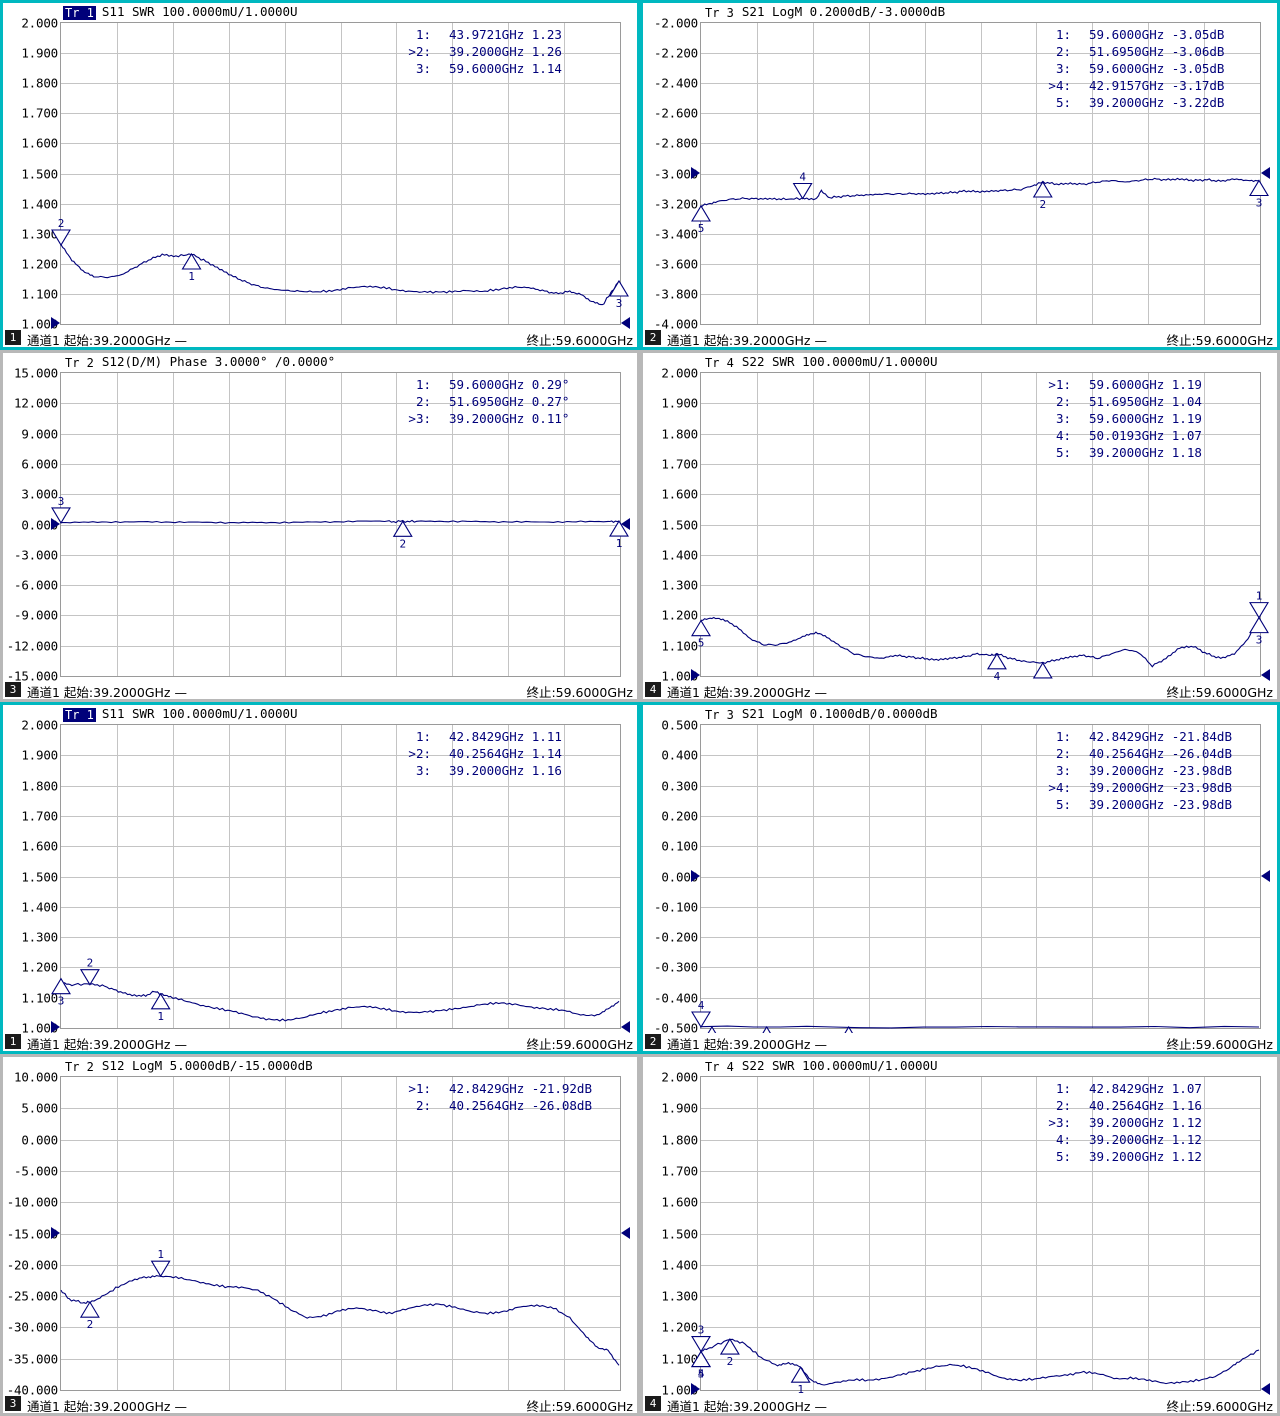  What do you see at coordinates (1119, 1156) in the screenshot?
I see `marker-readout-row: 5: 39.2000GHz 1.12` at bounding box center [1119, 1156].